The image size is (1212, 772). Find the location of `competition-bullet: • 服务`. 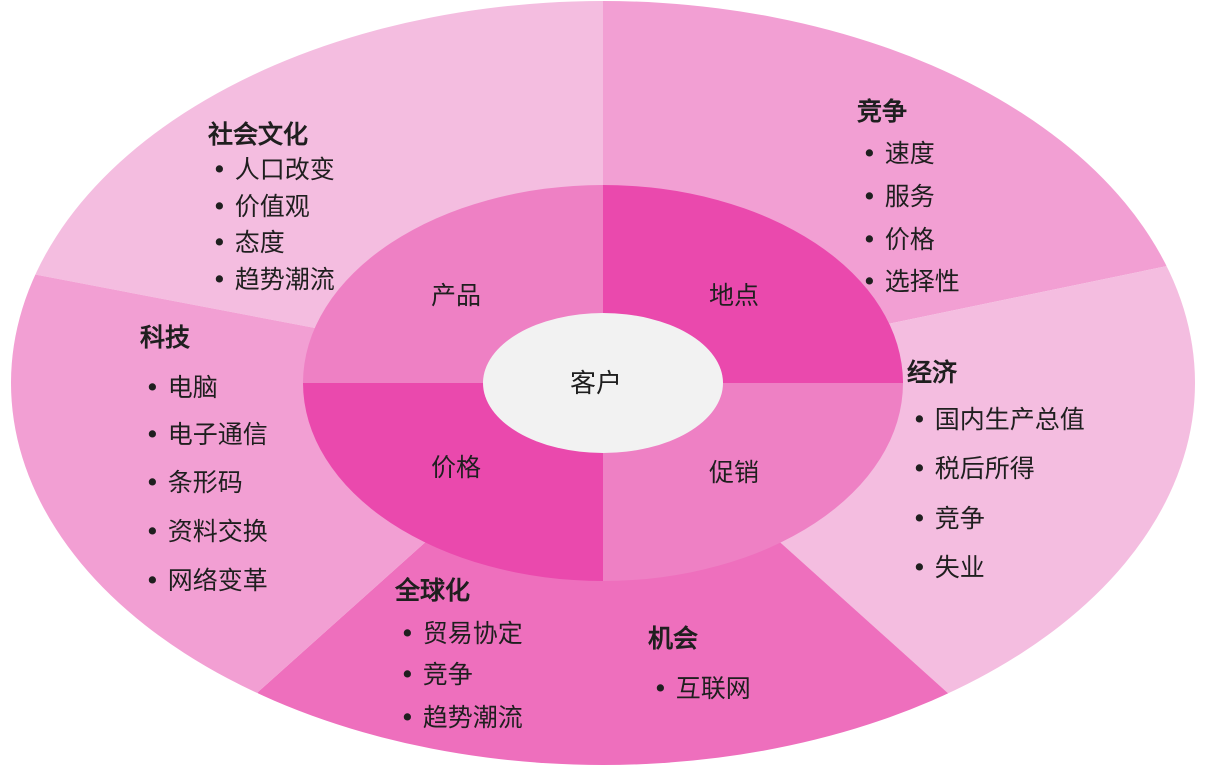

competition-bullet: • 服务 is located at coordinates (898, 196).